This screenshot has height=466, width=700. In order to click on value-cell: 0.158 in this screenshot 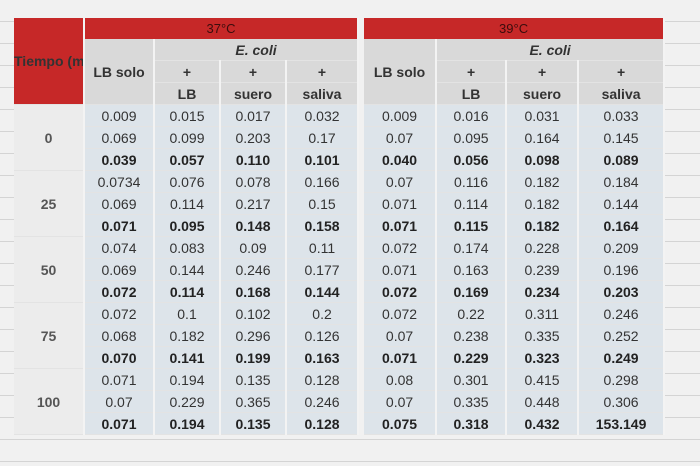, I will do `click(323, 225)`.